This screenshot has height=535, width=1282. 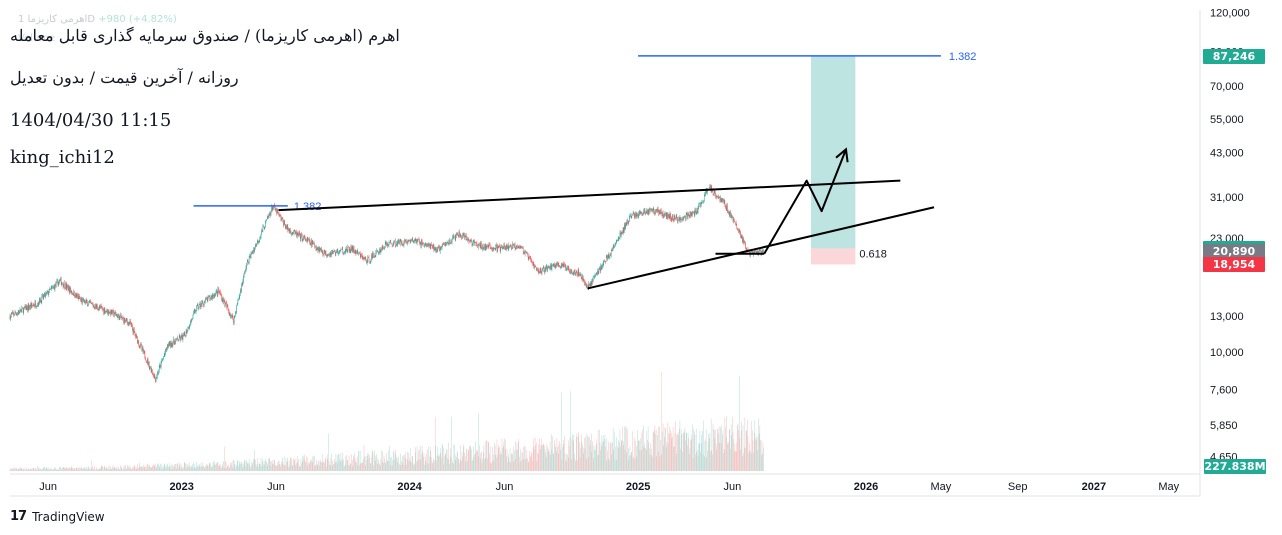 What do you see at coordinates (1234, 252) in the screenshot?
I see `price-tag: 20,890` at bounding box center [1234, 252].